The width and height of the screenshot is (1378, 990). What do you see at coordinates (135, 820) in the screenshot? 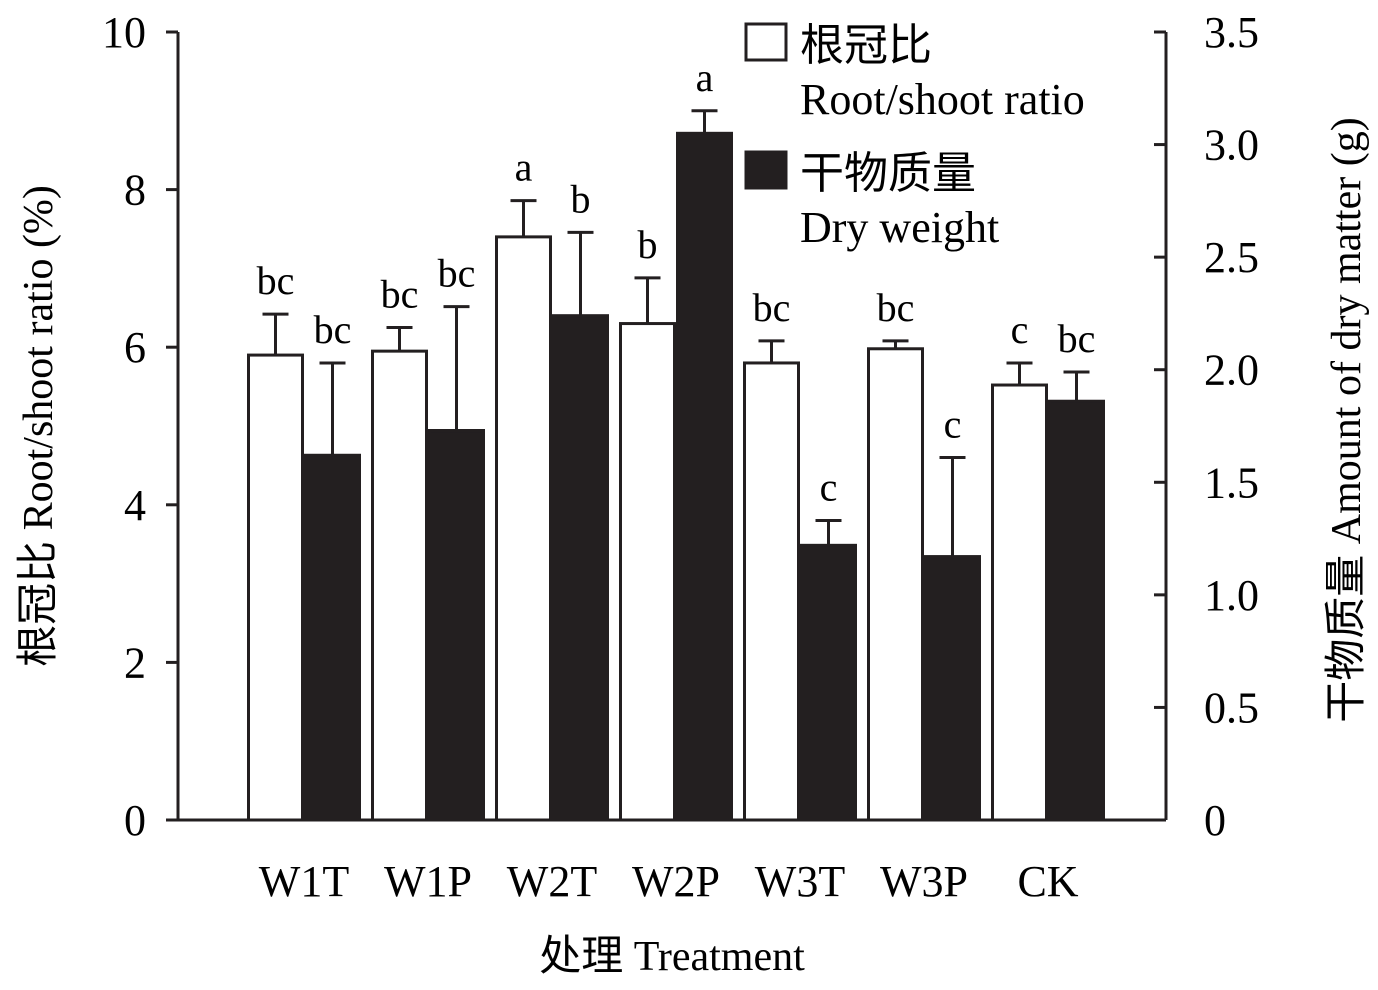
I see `left-tick-label: 0` at bounding box center [135, 820].